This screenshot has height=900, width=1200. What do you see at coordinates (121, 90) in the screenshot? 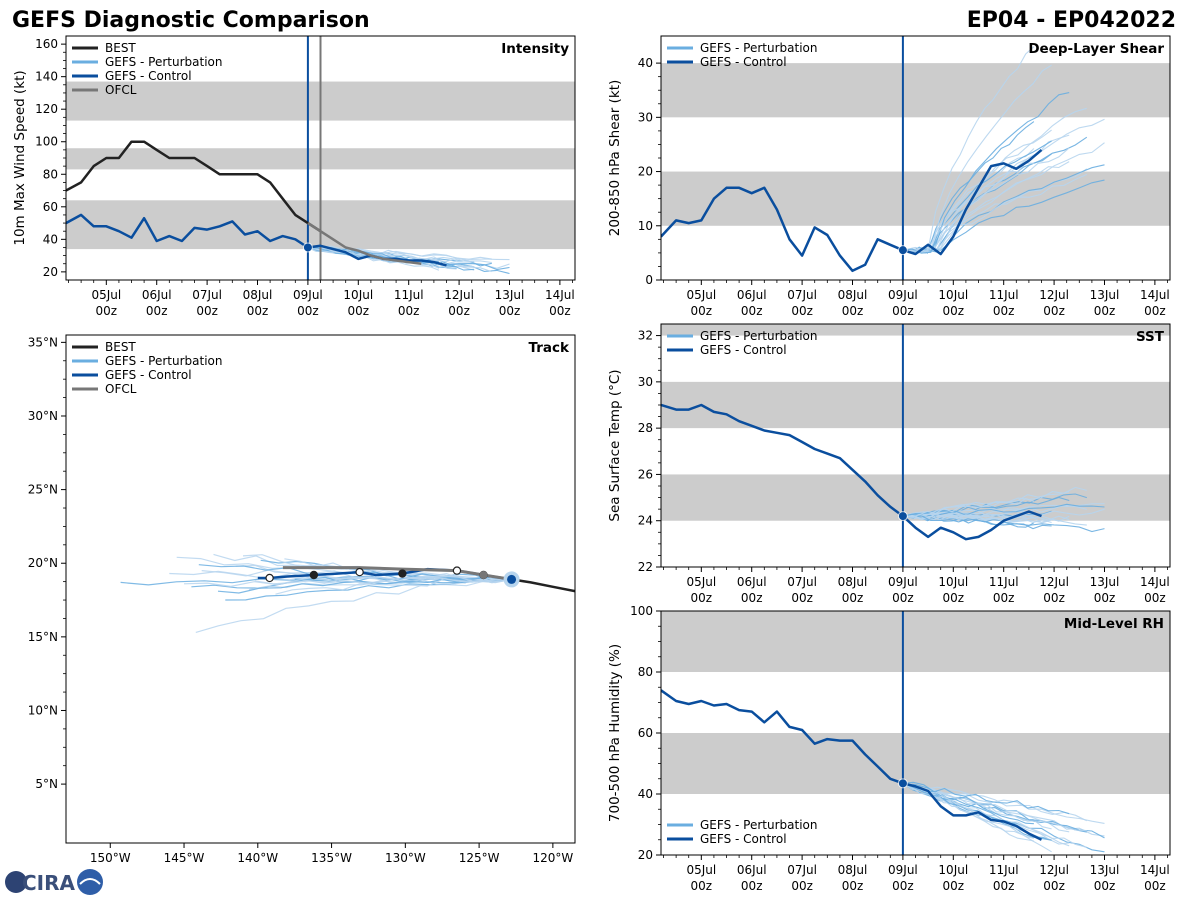
I see `intensity-legend-label-ofcl: OFCL` at bounding box center [121, 90].